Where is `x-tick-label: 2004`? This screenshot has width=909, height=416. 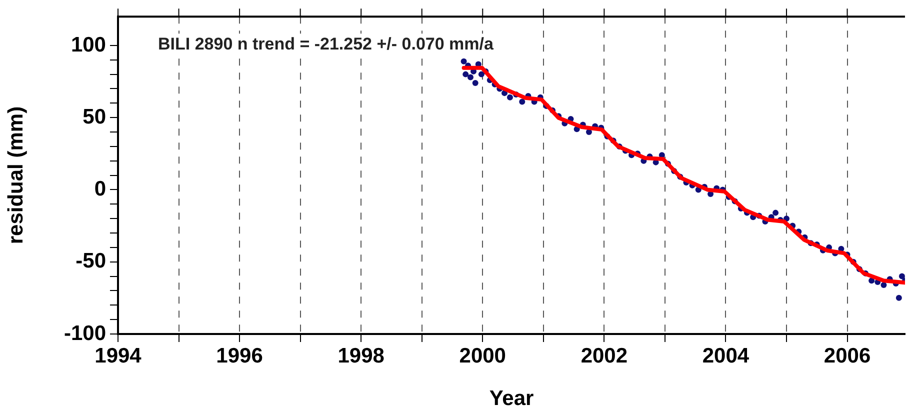
x-tick-label: 2004 is located at coordinates (726, 356).